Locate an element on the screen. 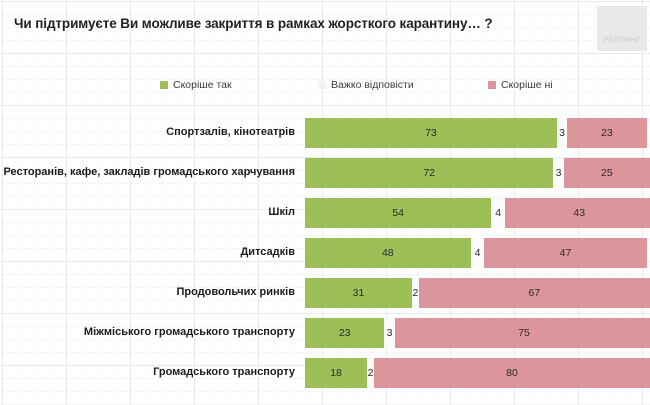  bar-group: 48 4 47 is located at coordinates (477, 253).